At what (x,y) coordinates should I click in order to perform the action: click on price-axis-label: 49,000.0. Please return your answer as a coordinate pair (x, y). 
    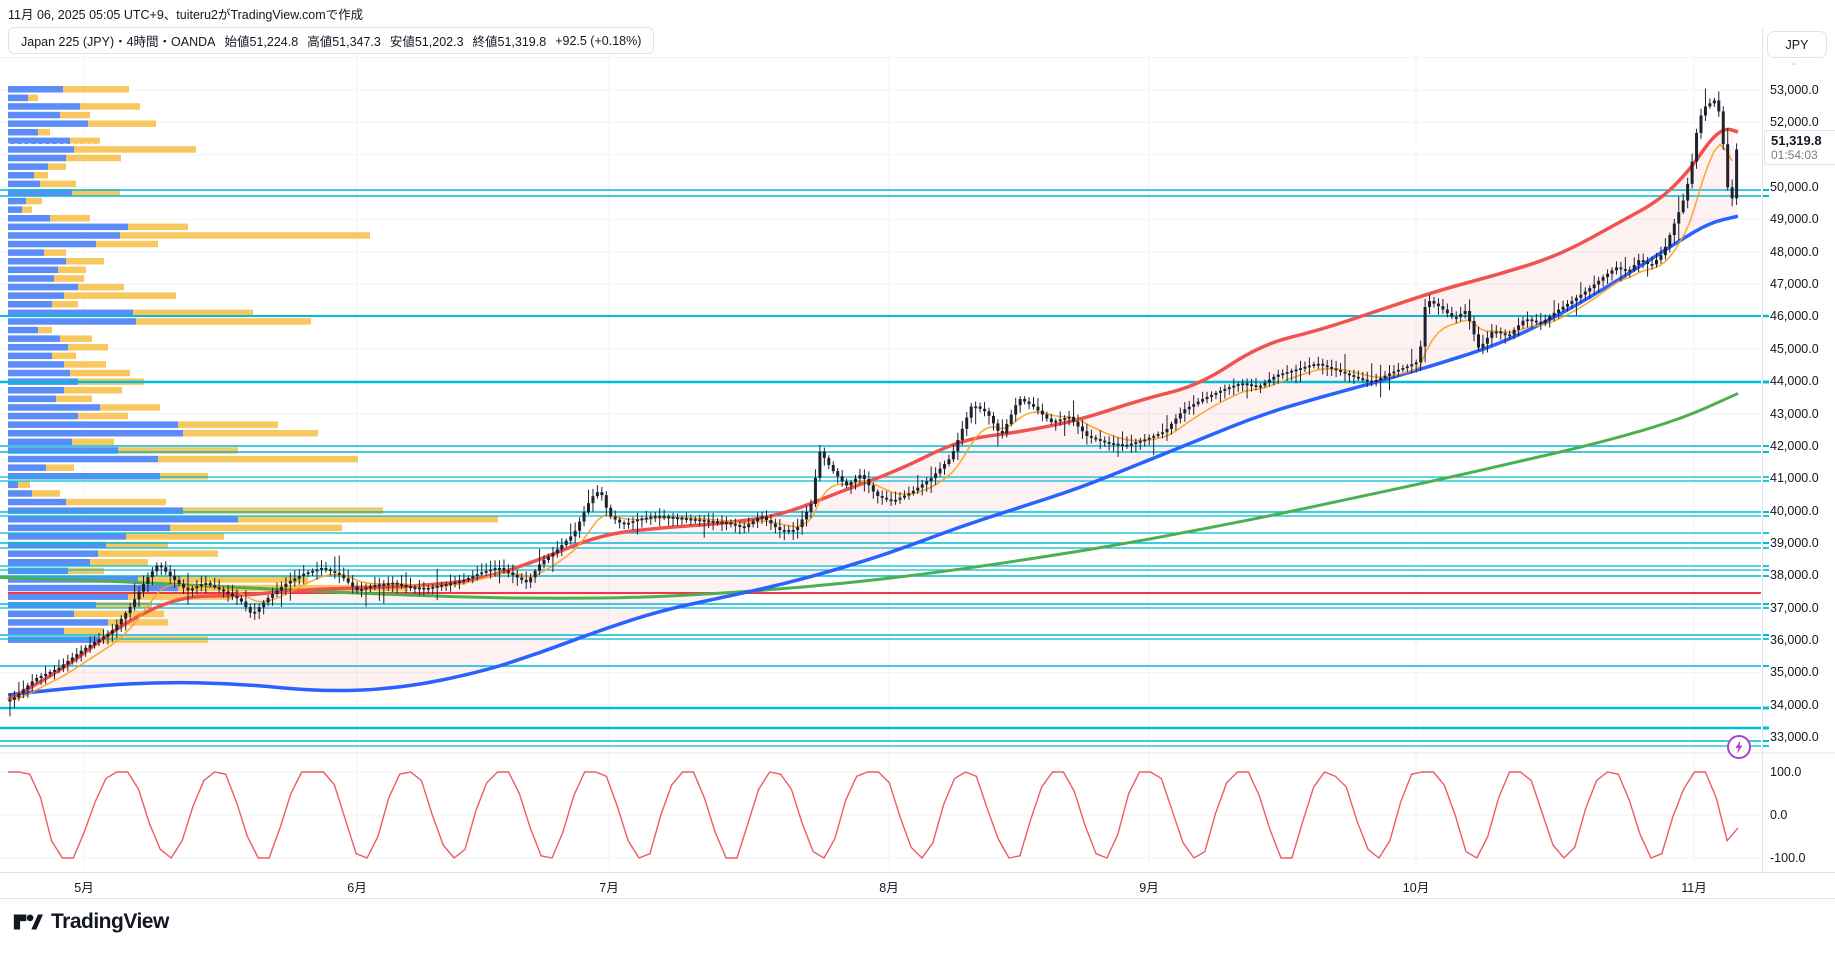
    Looking at the image, I should click on (1794, 219).